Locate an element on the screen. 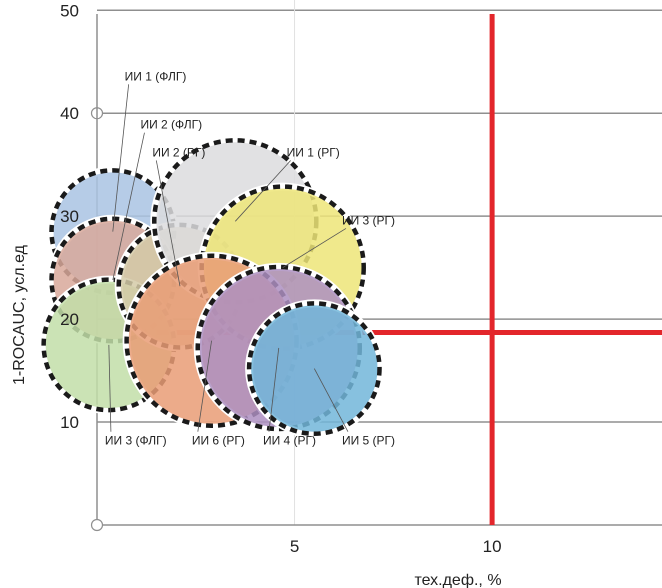 Image resolution: width=662 pixels, height=588 pixels. bubble-label: ИИ 5 (РГ) is located at coordinates (368, 441).